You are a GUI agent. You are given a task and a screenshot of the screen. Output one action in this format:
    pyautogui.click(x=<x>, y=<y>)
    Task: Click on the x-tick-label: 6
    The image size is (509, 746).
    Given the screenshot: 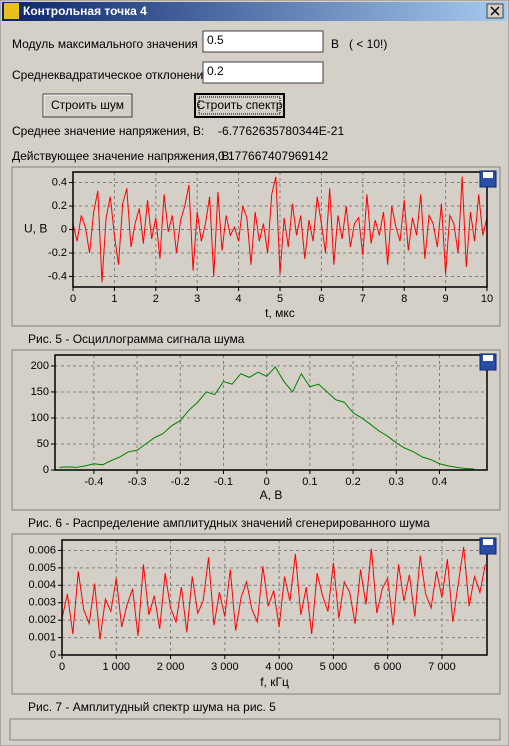 What is the action you would take?
    pyautogui.click(x=321, y=299)
    